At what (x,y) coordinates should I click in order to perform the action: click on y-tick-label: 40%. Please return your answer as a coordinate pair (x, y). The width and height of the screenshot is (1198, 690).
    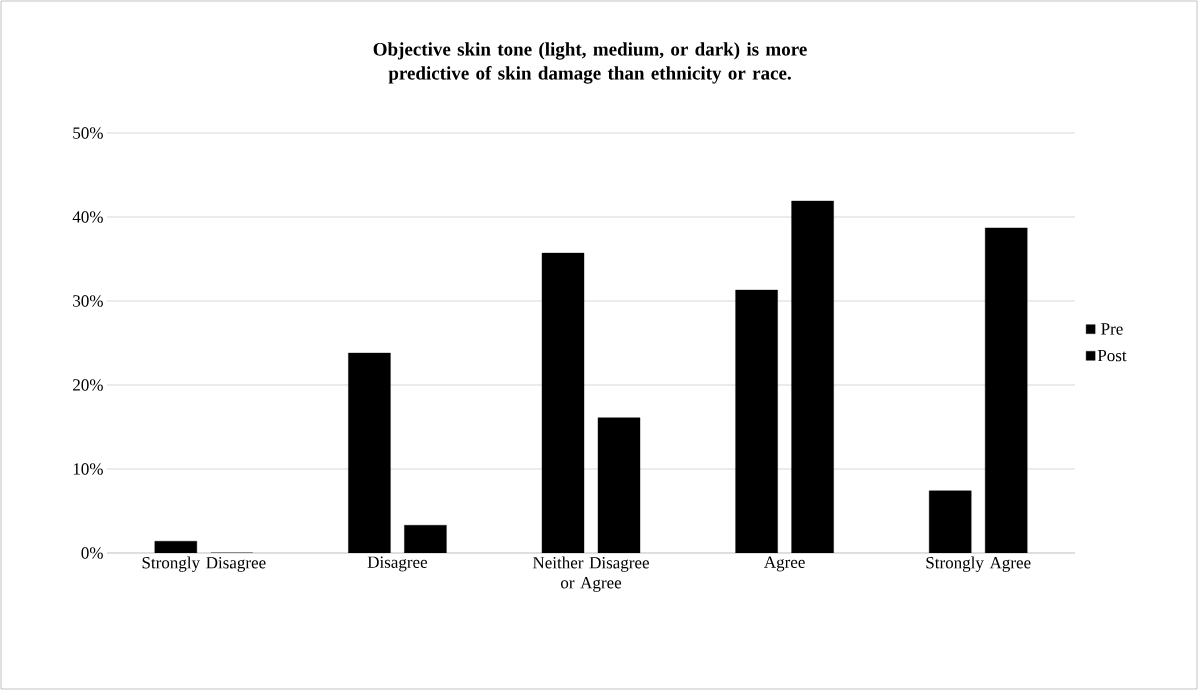
    Looking at the image, I should click on (87, 217).